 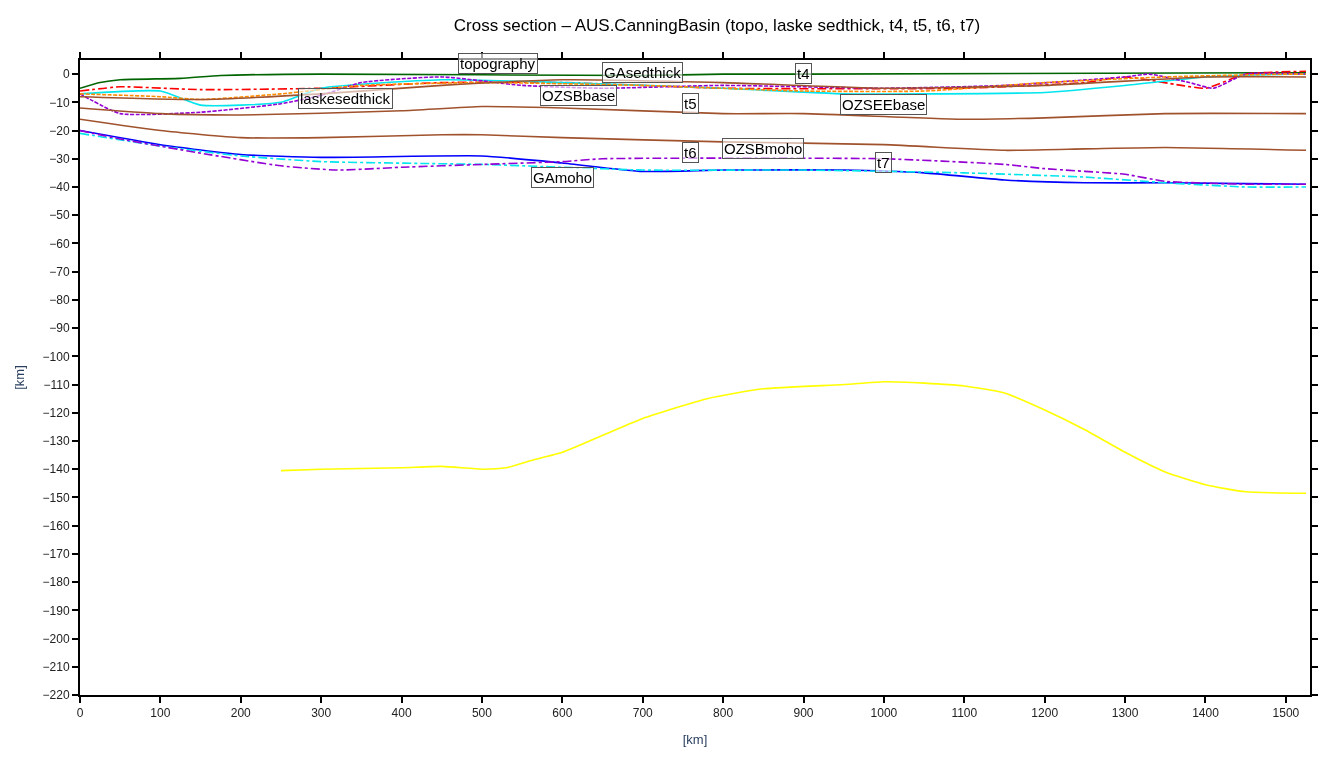 I want to click on y-tick-label: −110, so click(x=56, y=384).